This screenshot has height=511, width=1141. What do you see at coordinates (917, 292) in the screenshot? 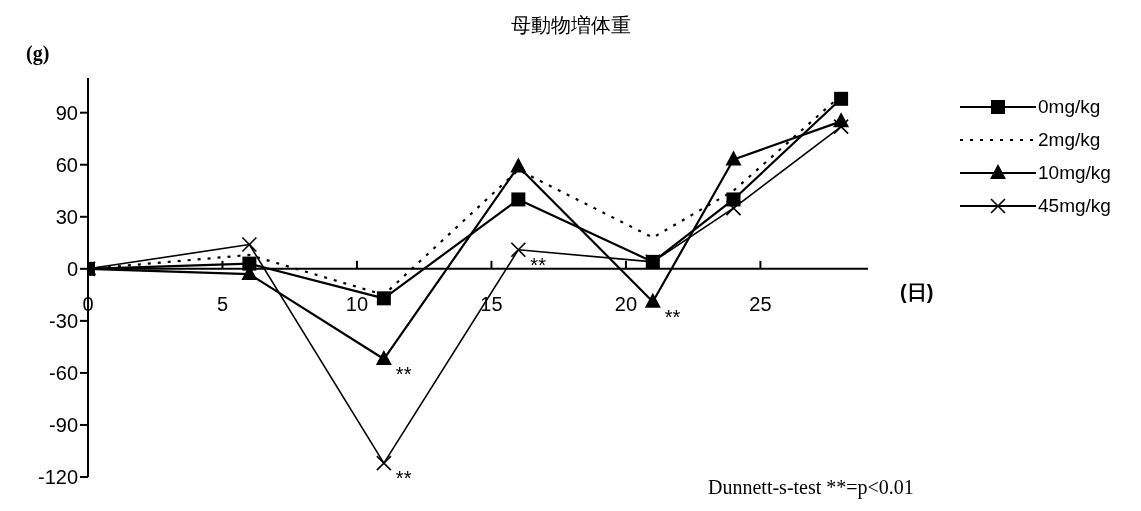
I see `x-axis-title: (日)` at bounding box center [917, 292].